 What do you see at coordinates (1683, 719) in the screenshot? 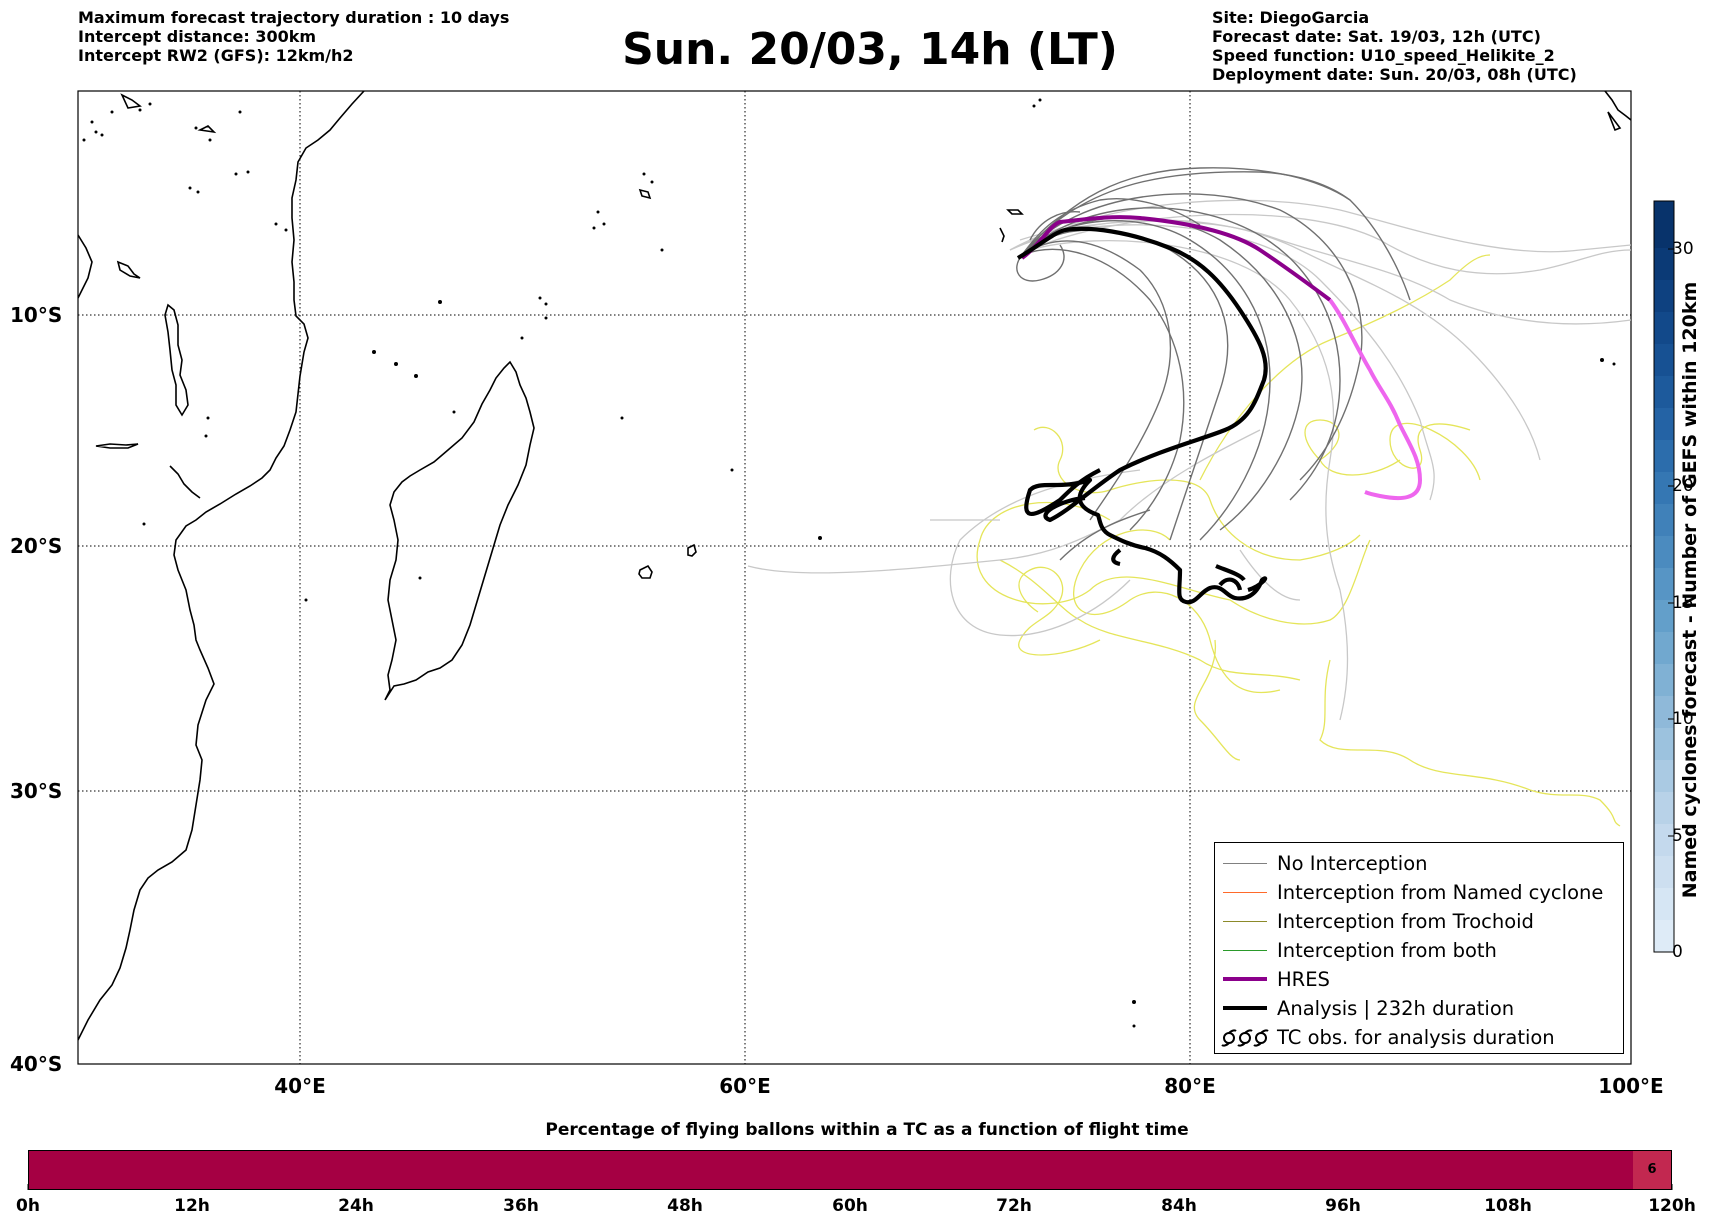
I see `colorbar-tick: 10` at bounding box center [1683, 719].